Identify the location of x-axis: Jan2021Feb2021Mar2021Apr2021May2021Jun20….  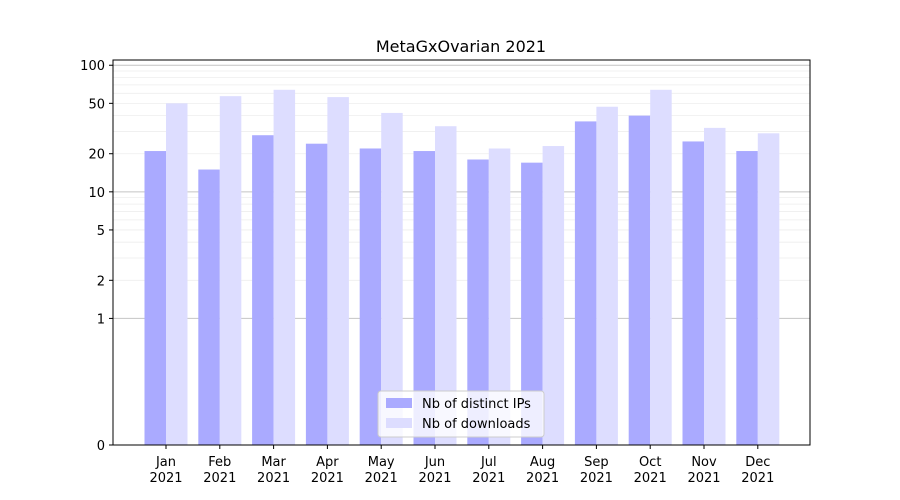
(461, 465).